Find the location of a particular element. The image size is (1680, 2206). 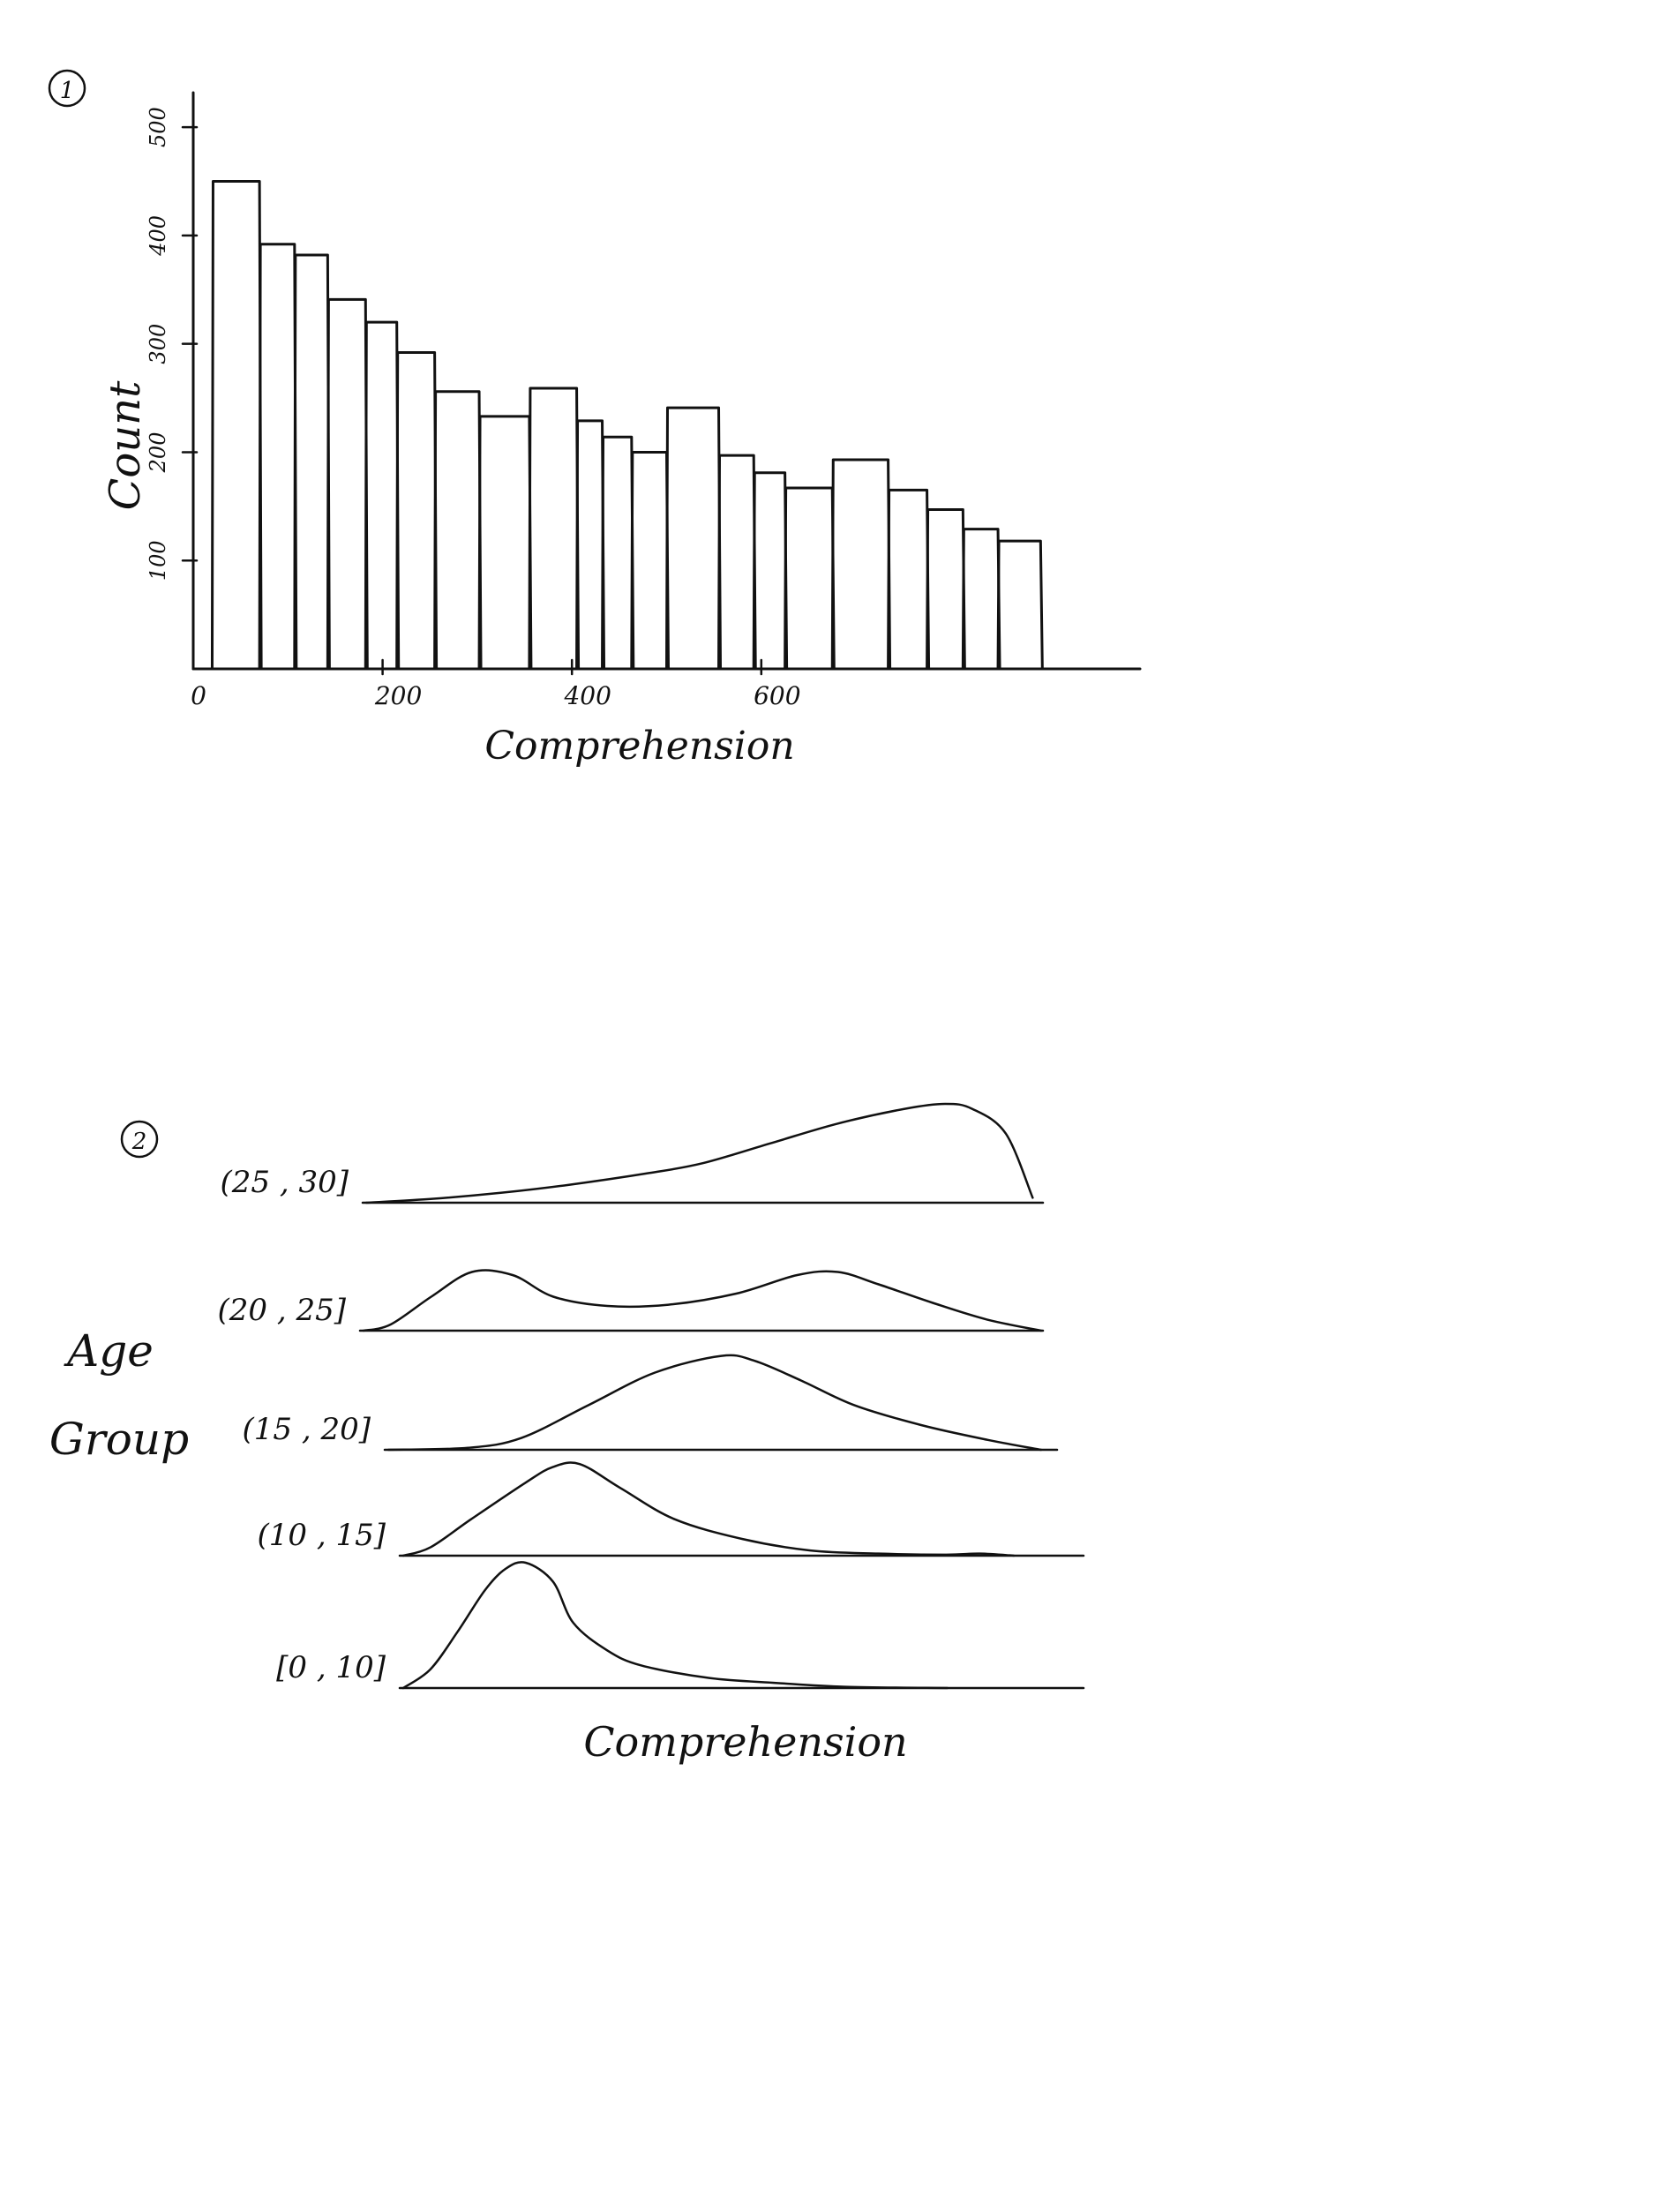

y-tick-label: 300 is located at coordinates (158, 344).